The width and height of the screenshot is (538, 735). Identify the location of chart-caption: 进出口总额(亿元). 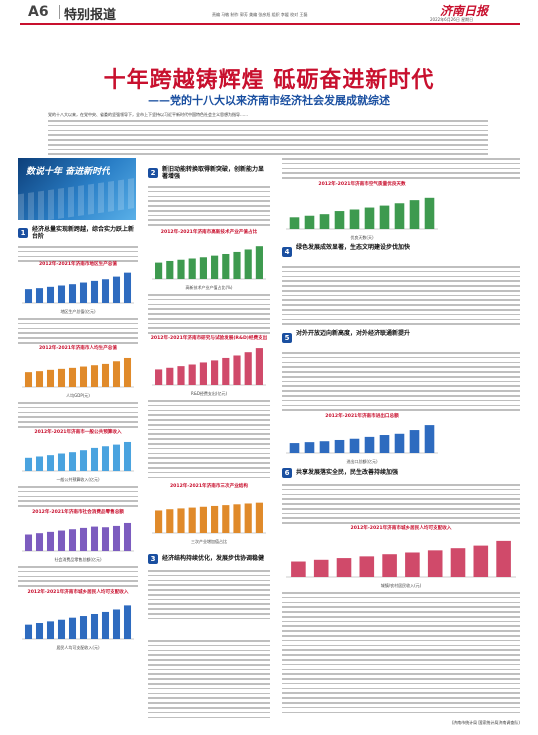
(362, 461).